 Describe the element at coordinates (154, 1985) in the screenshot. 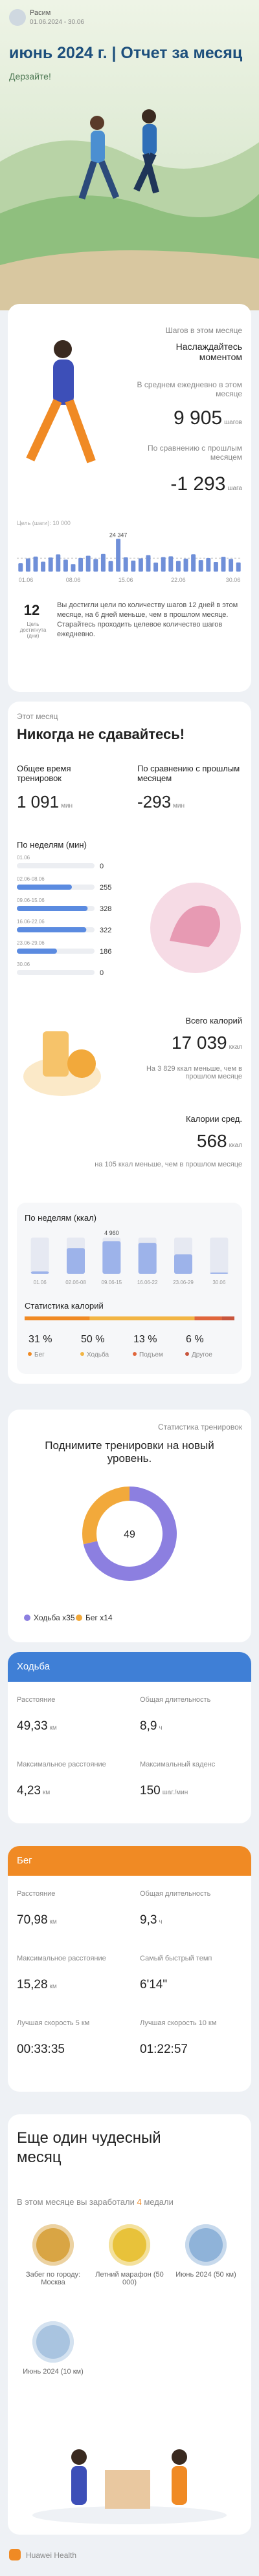

I see `value: 6'14"` at that location.